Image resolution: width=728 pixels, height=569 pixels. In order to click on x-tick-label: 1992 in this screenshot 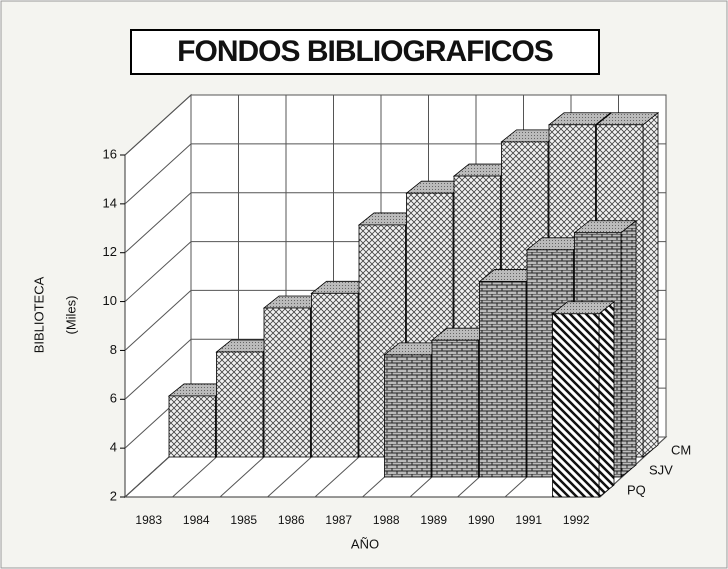, I will do `click(576, 520)`.